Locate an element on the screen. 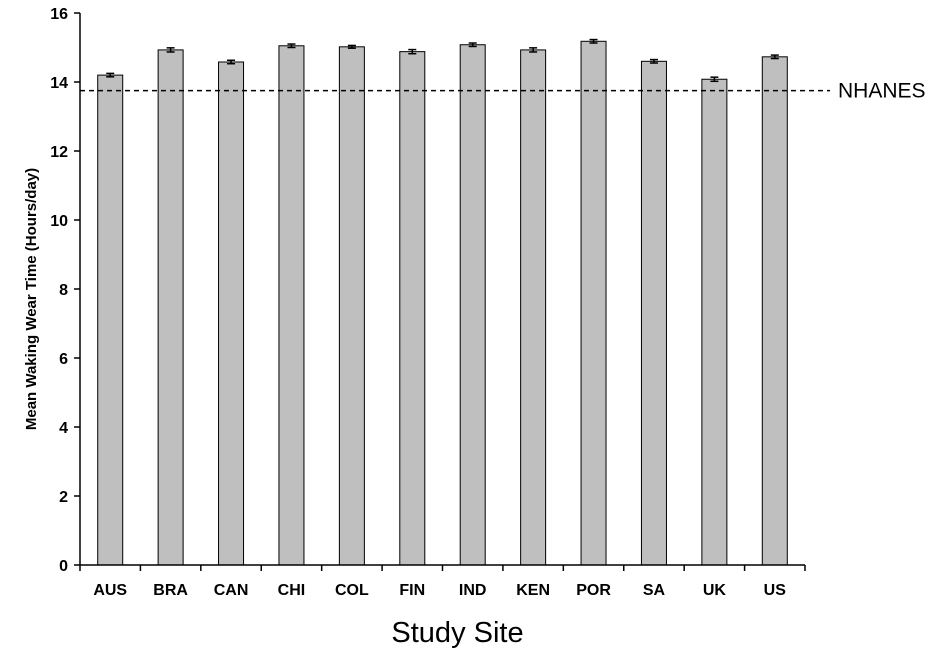 This screenshot has width=927, height=656. error-bar-uk is located at coordinates (714, 79).